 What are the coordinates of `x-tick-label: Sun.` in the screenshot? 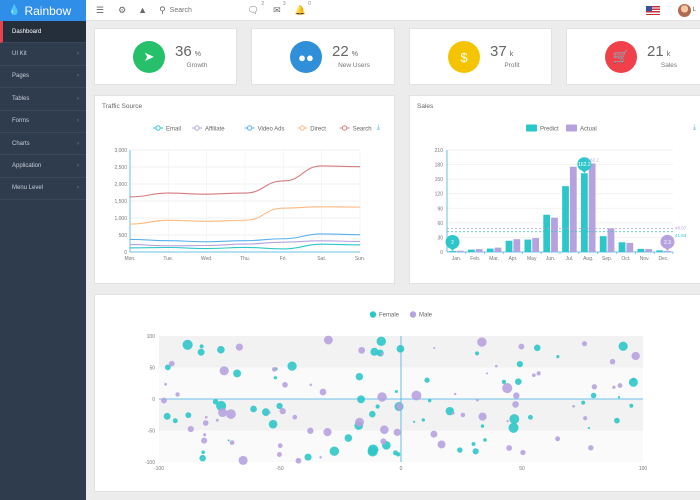 It's located at (360, 259).